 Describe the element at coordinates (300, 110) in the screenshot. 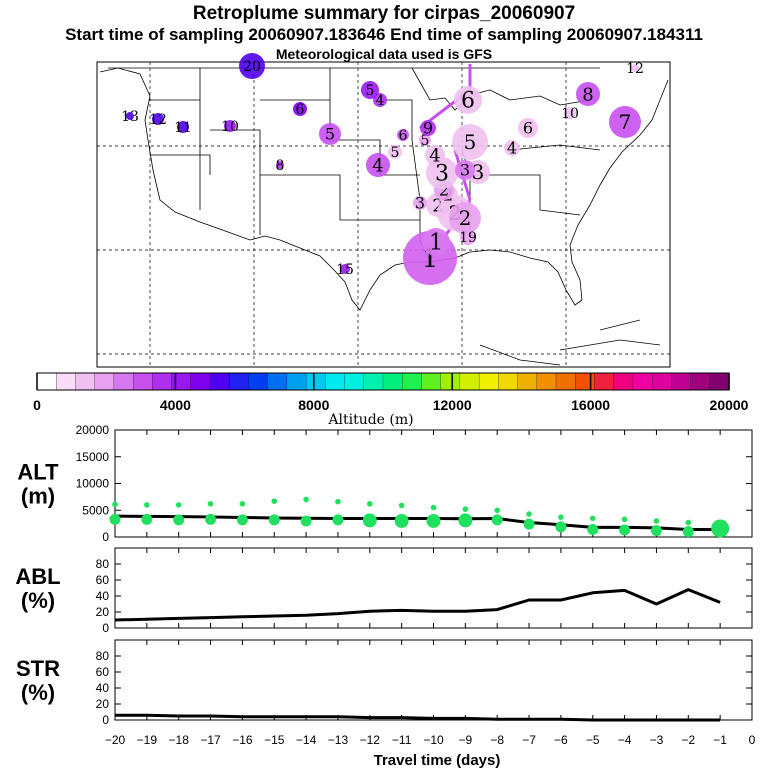

I see `map-marker-6: 6` at that location.